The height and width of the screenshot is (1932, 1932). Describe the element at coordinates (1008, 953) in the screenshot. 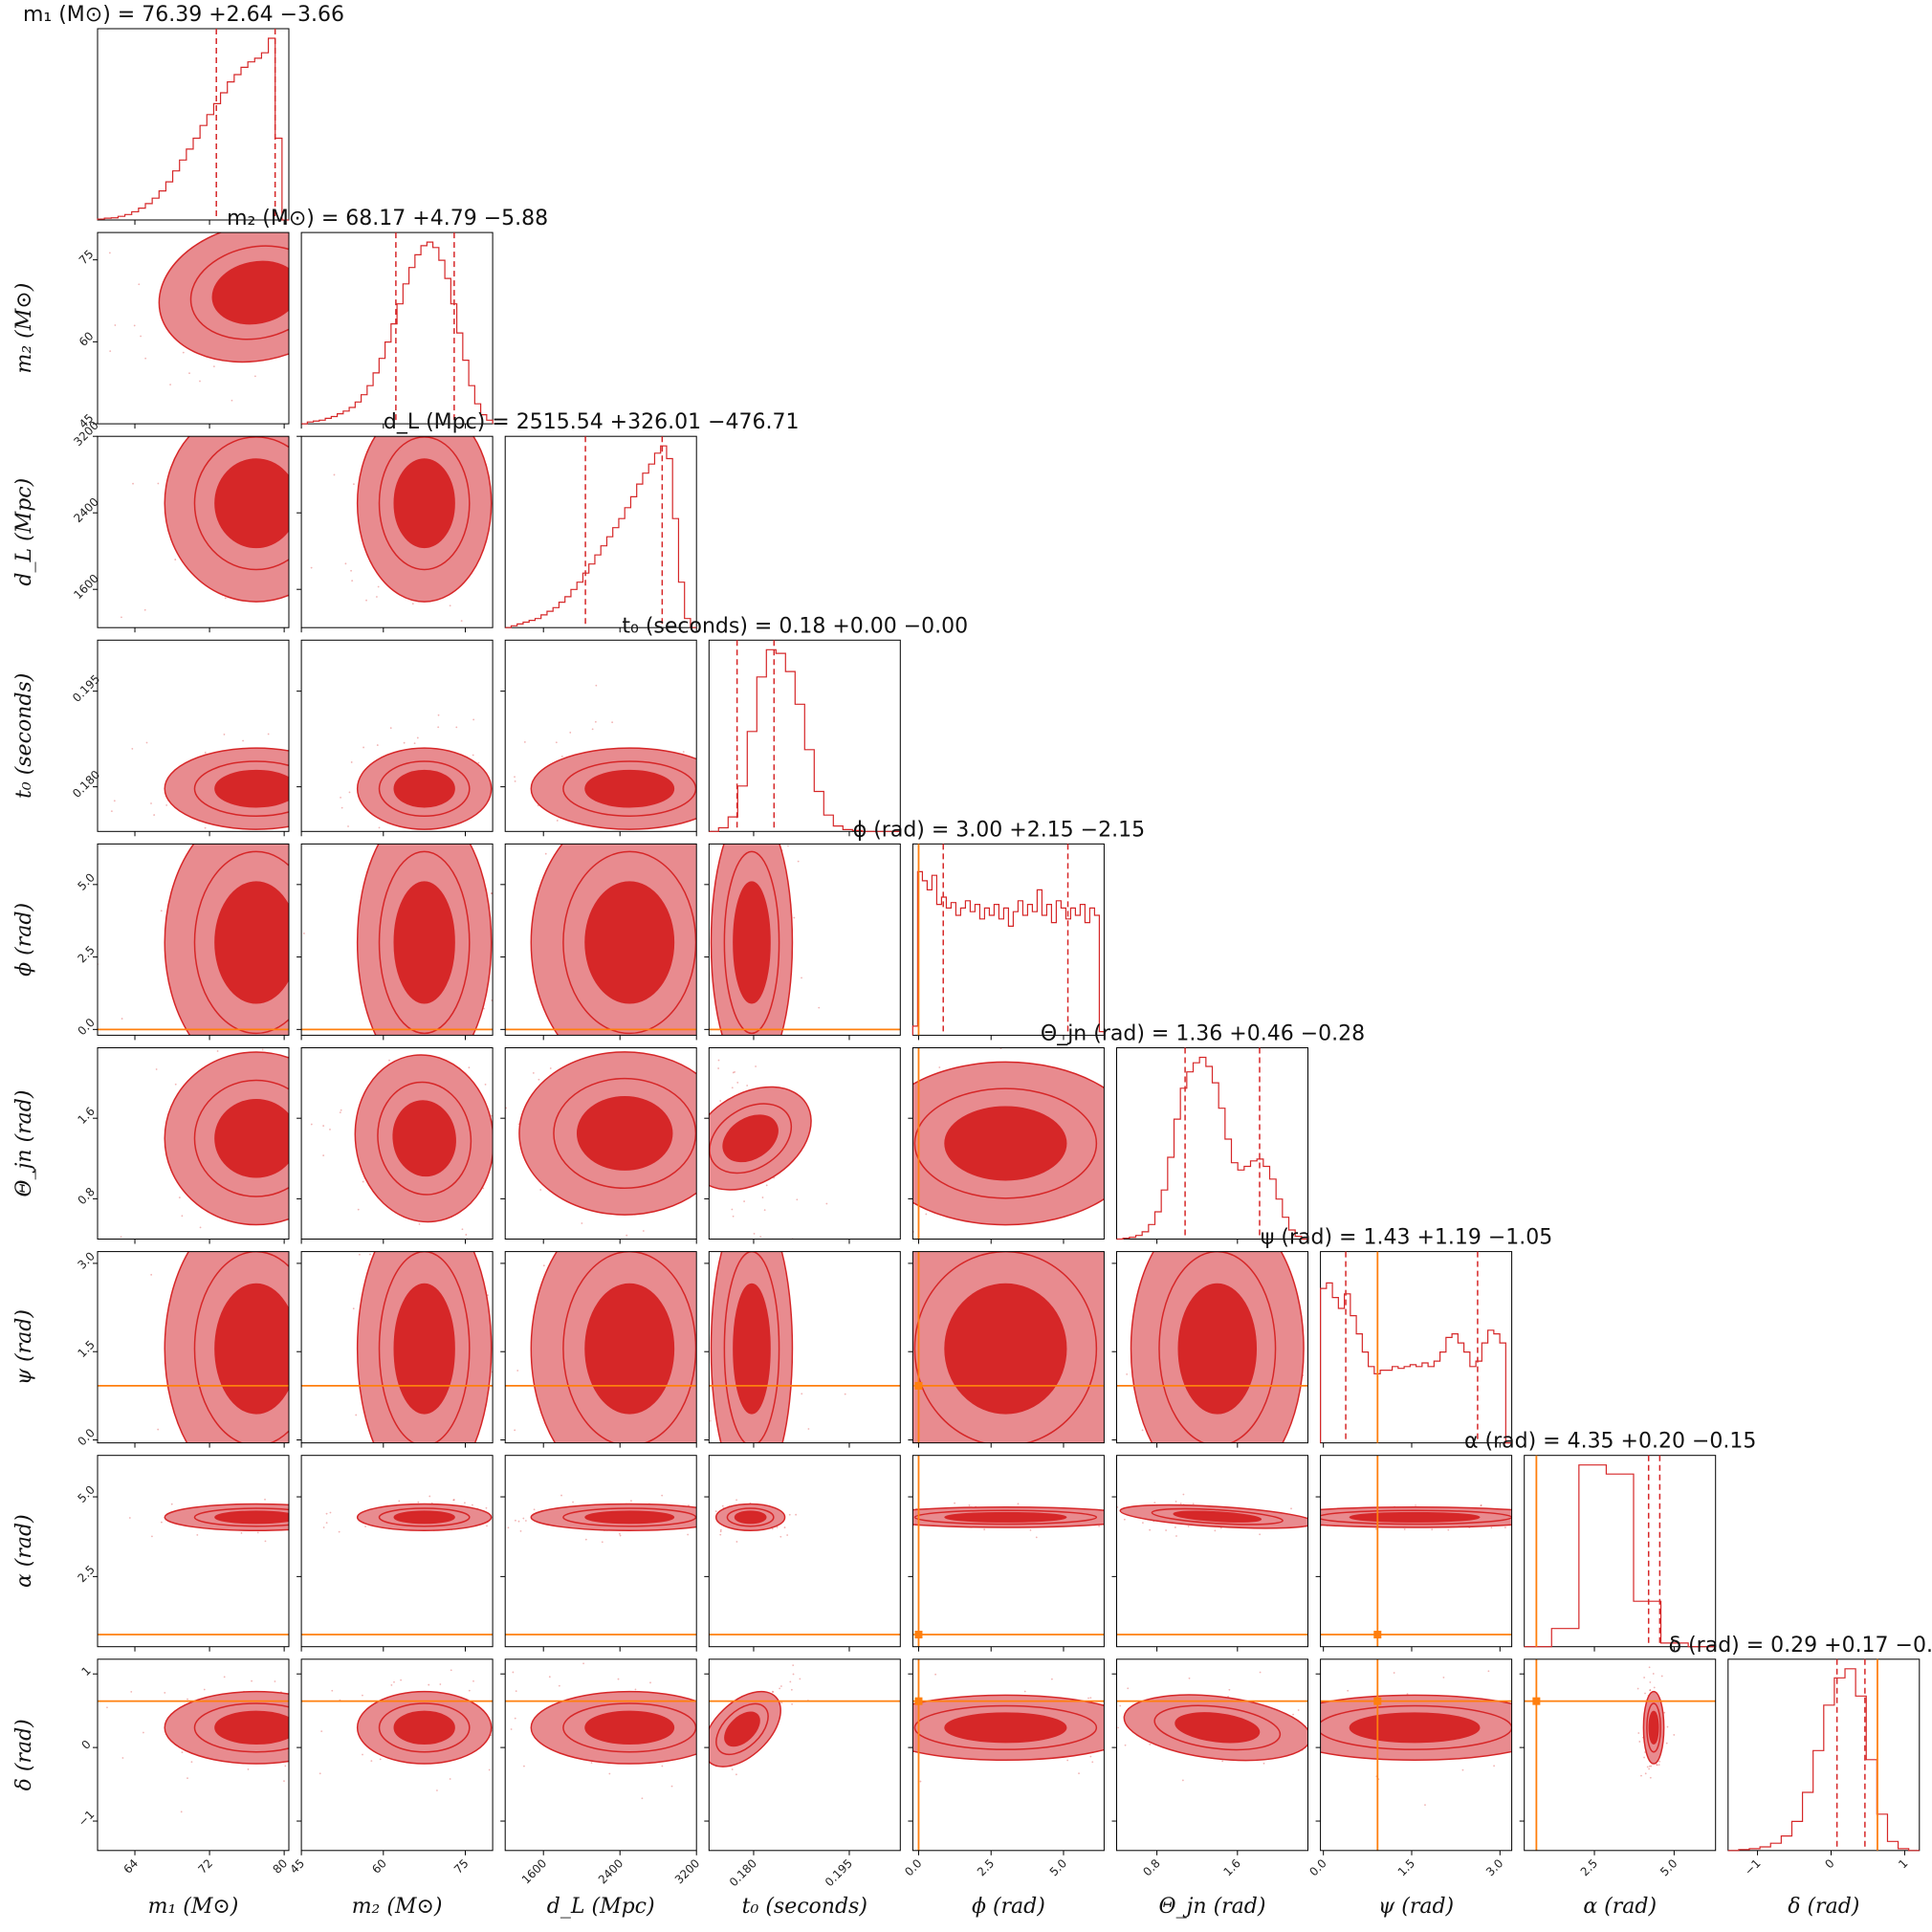

I see `hist-phi` at that location.